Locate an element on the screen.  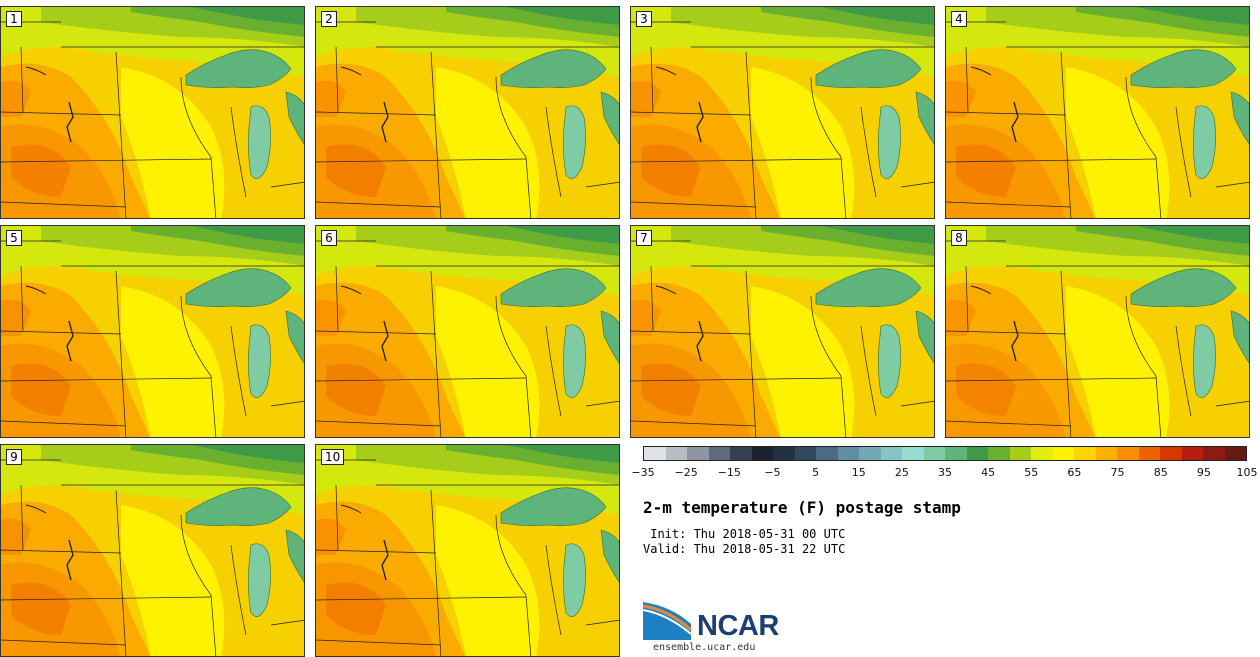
logo-url: ensemble.ucar.edu is located at coordinates (704, 647).